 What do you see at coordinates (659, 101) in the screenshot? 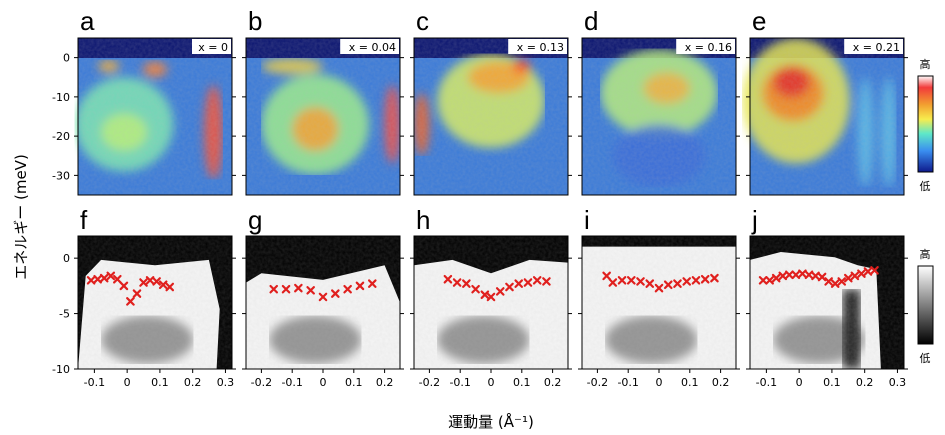
I see `panel-d: d x = 0.16` at bounding box center [659, 101].